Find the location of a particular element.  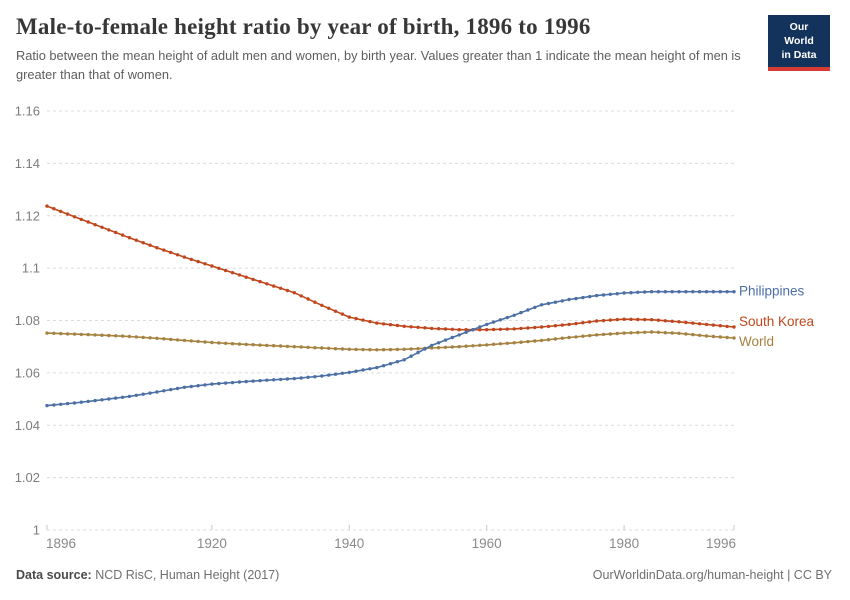

owid-credit-link: OurWorldinData.org/human-height | CC BY is located at coordinates (712, 575).